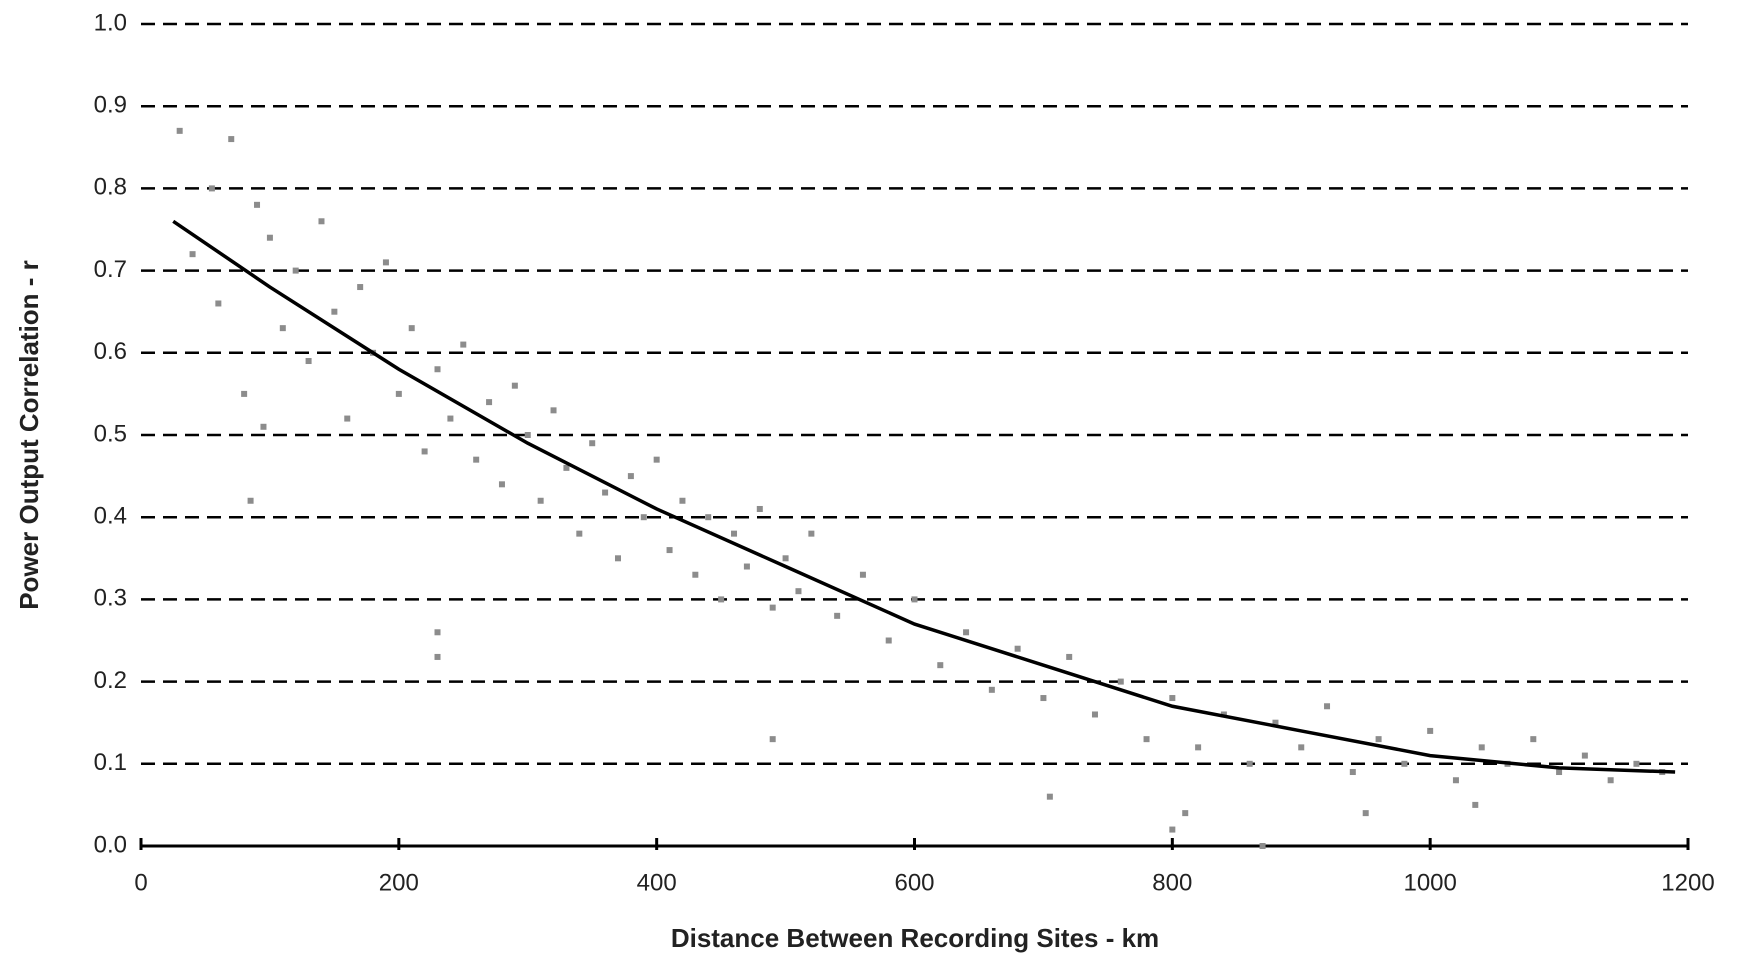  What do you see at coordinates (110, 762) in the screenshot?
I see `y-tick-label: 0.1` at bounding box center [110, 762].